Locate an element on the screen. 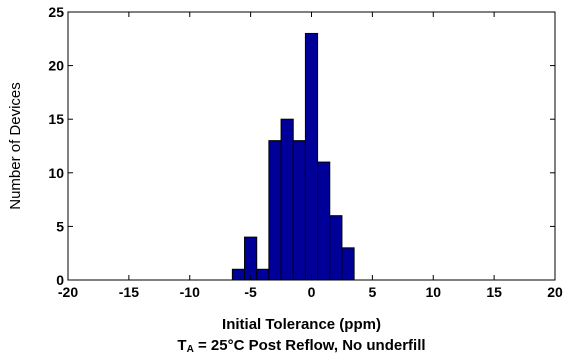  subtitle-rest: = 25°C Post Reflow, No underfill is located at coordinates (310, 345).